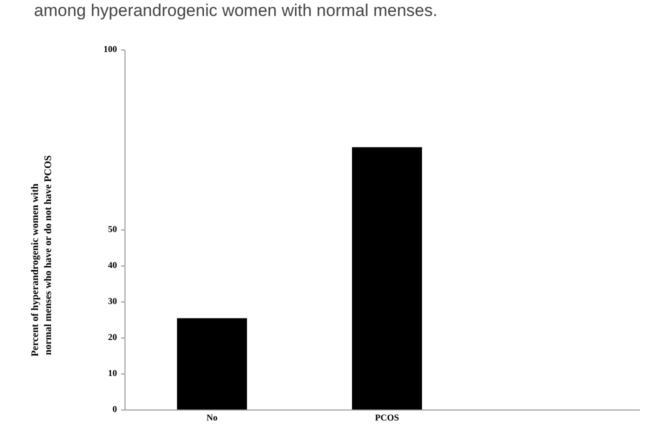 The width and height of the screenshot is (654, 424). Describe the element at coordinates (113, 229) in the screenshot. I see `y-tick-label: 50` at that location.